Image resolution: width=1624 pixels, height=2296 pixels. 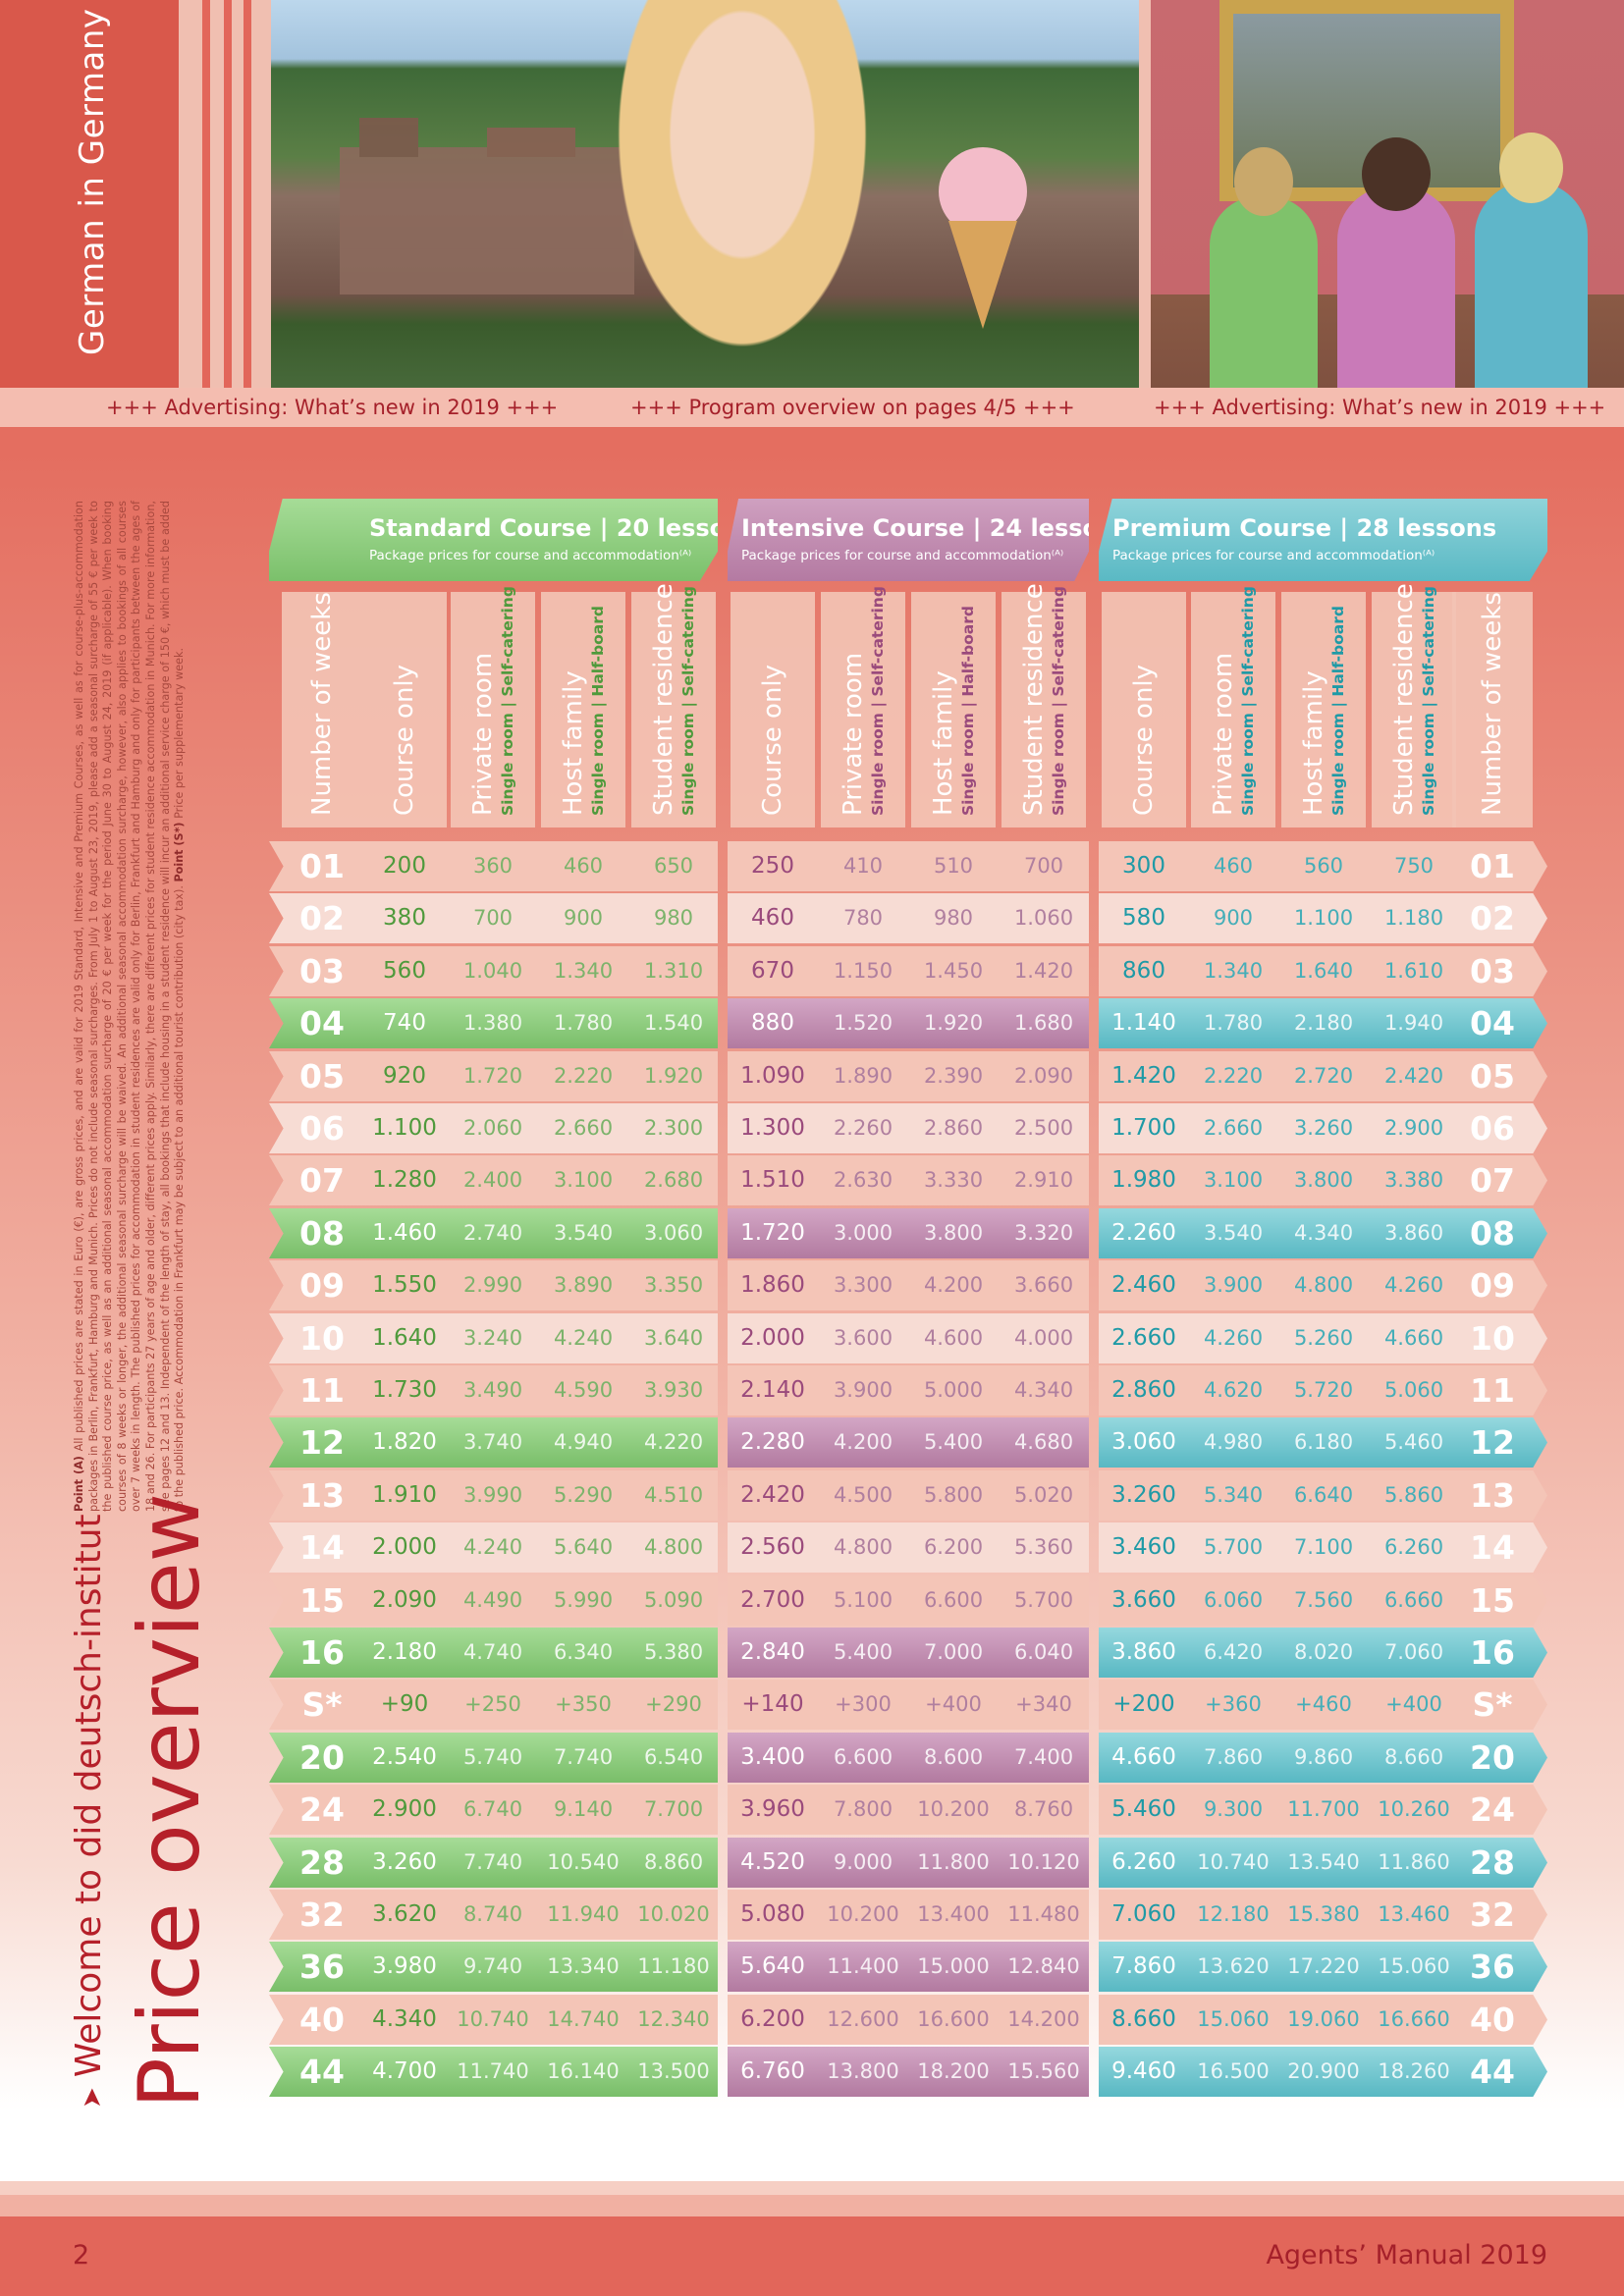 What do you see at coordinates (322, 1339) in the screenshot?
I see `weeks-cell: 10` at bounding box center [322, 1339].